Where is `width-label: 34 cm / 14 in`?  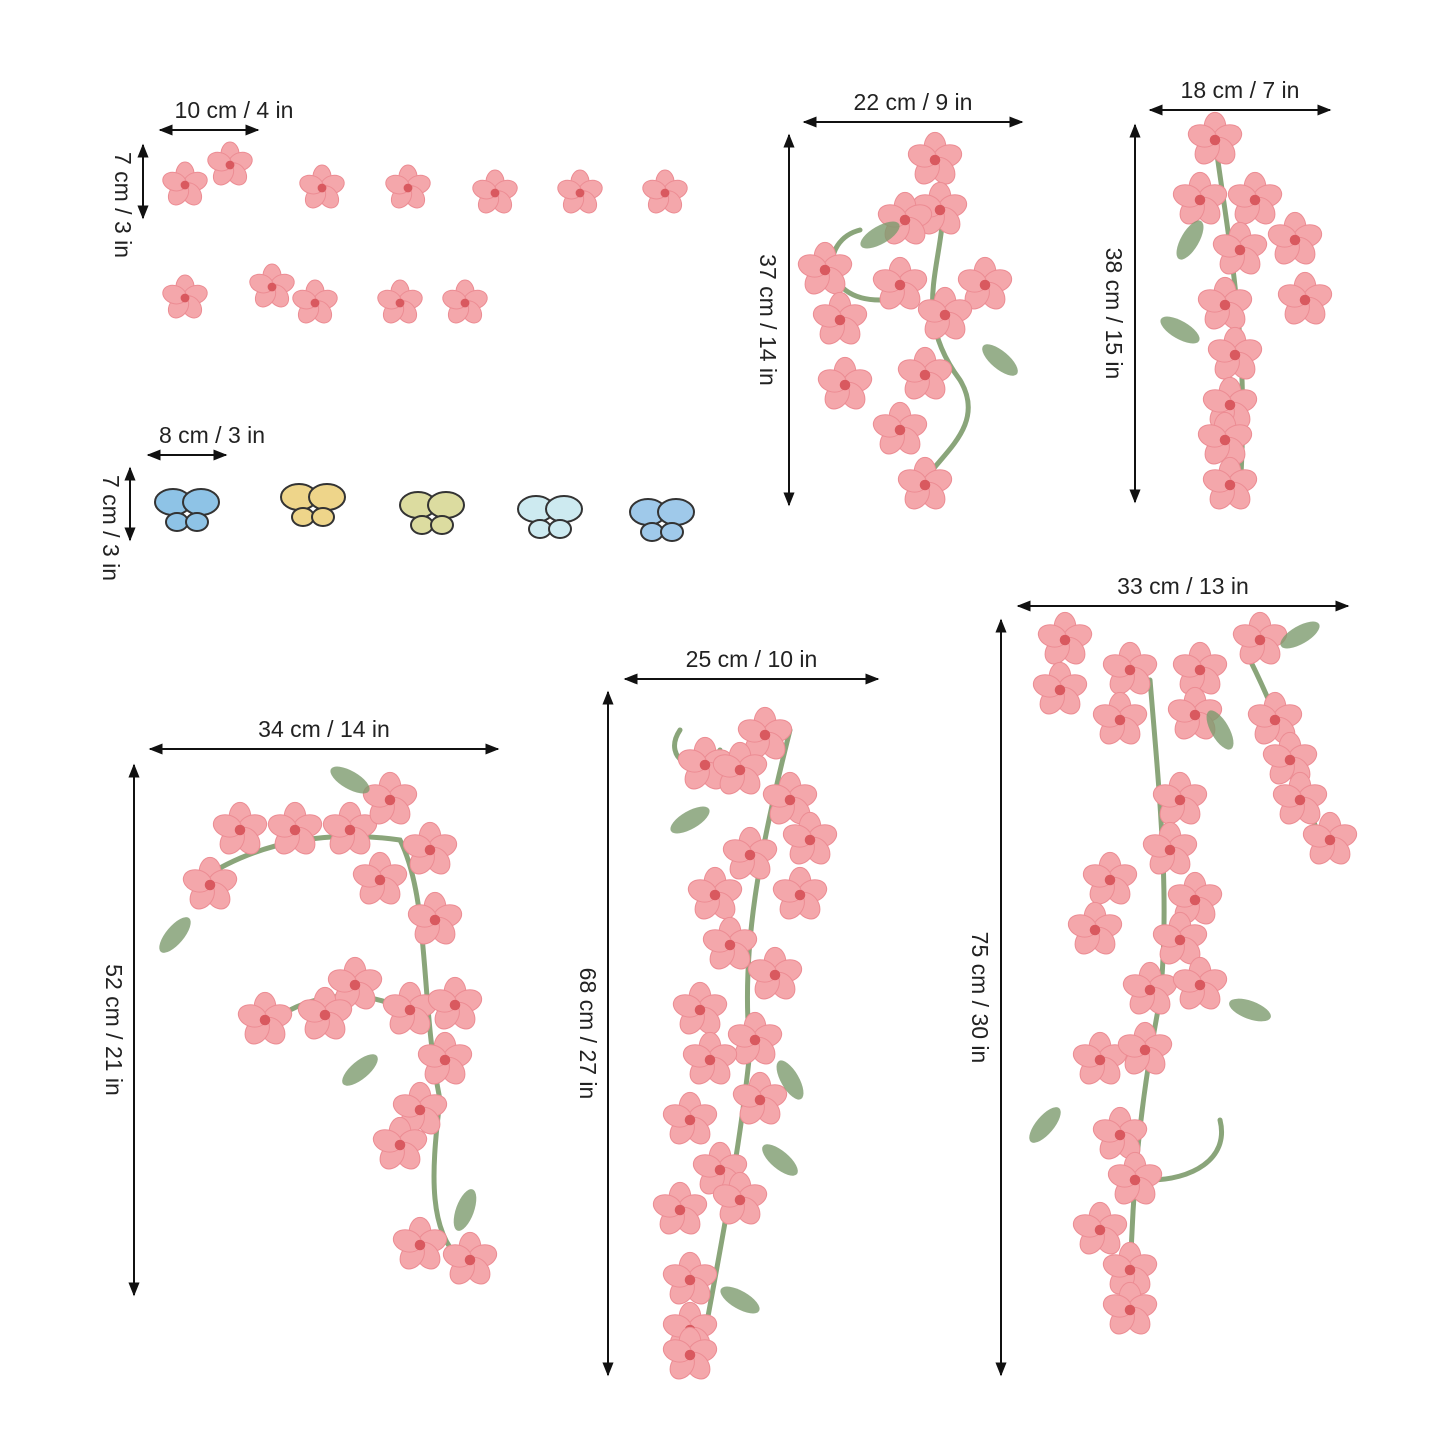
width-label: 34 cm / 14 in is located at coordinates (324, 729).